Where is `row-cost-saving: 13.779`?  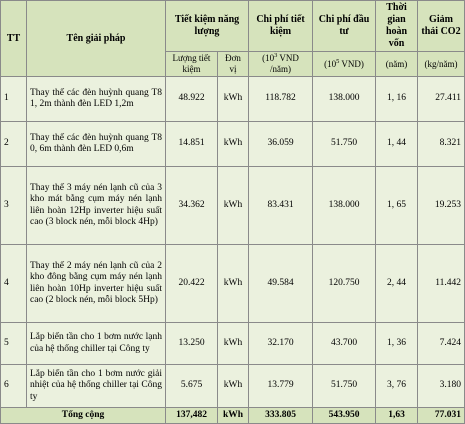 row-cost-saving: 13.779 is located at coordinates (280, 386).